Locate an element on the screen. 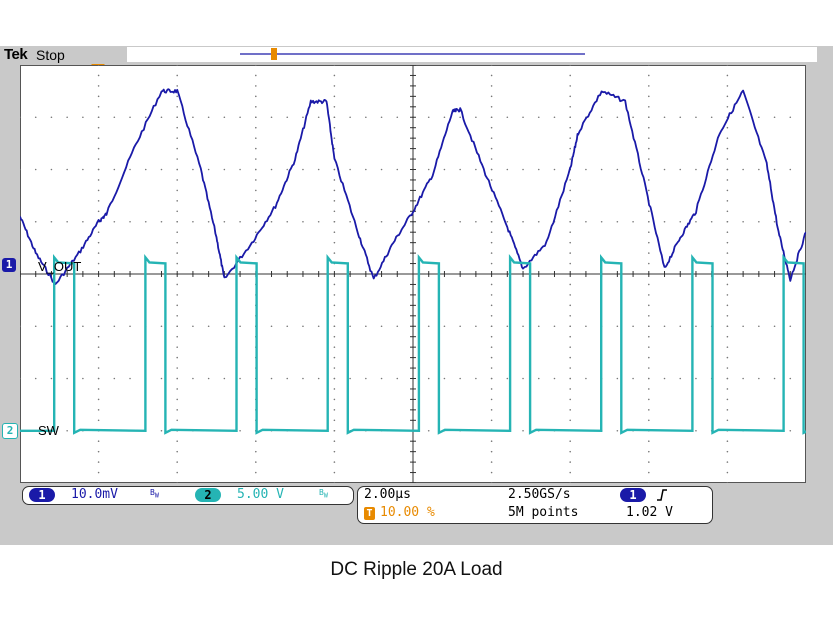  channel-readout-box: 1 10.0mV BW 2 5.00 V BW is located at coordinates (188, 495).